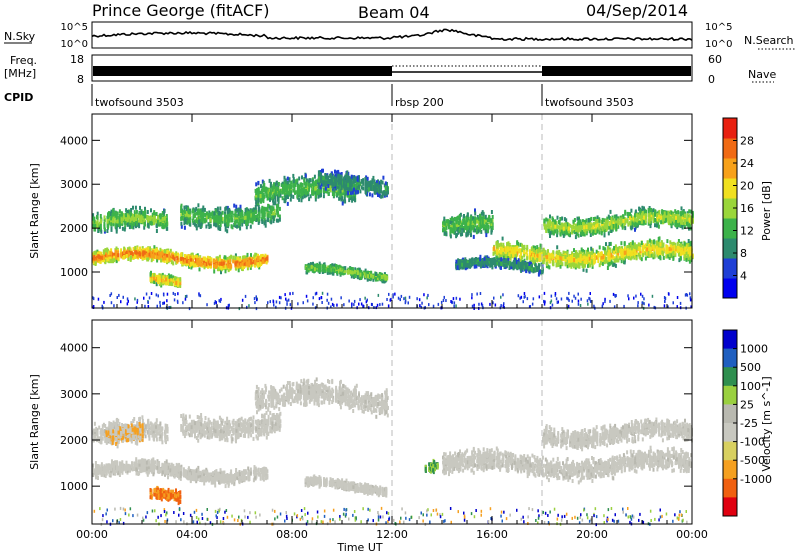 The width and height of the screenshot is (800, 558). Describe the element at coordinates (20, 73) in the screenshot. I see `freq-label-2: [MHz]` at that location.